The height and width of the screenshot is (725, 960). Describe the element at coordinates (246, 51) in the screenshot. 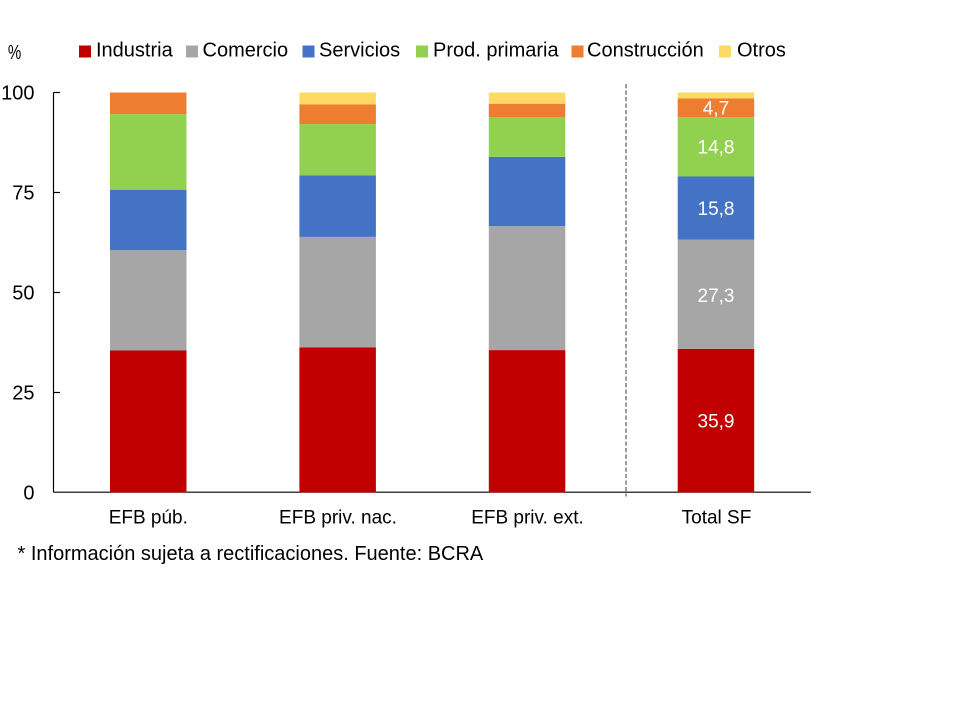

I see `svg-text: Comercio` at that location.